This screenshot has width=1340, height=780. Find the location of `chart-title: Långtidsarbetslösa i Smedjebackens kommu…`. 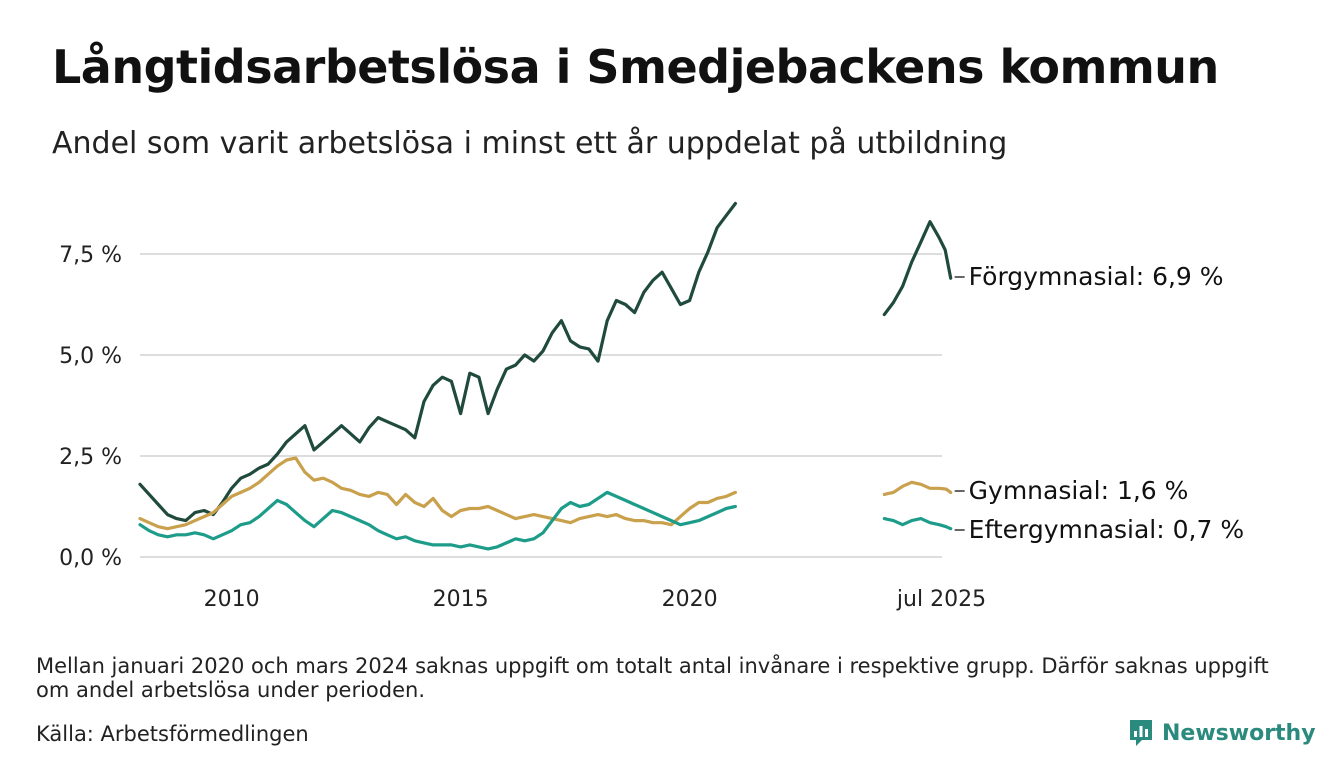

chart-title: Långtidsarbetslösa i Smedjebackens kommu… is located at coordinates (635, 67).